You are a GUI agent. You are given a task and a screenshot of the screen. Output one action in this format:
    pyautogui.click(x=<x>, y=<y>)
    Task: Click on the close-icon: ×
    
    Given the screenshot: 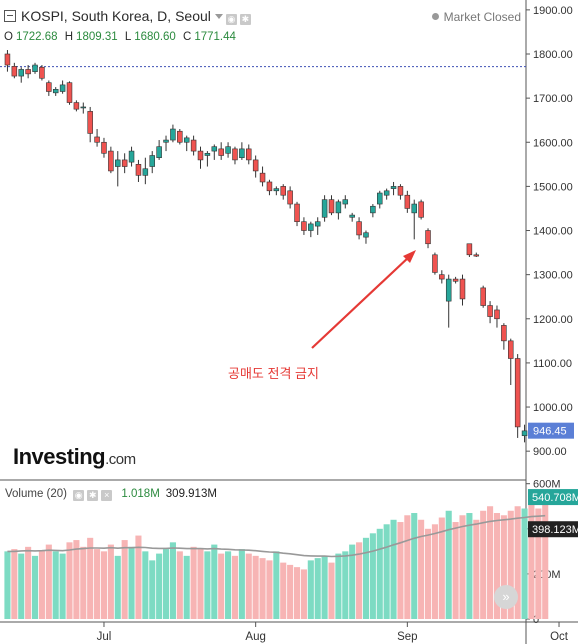 What is the action you would take?
    pyautogui.click(x=107, y=495)
    